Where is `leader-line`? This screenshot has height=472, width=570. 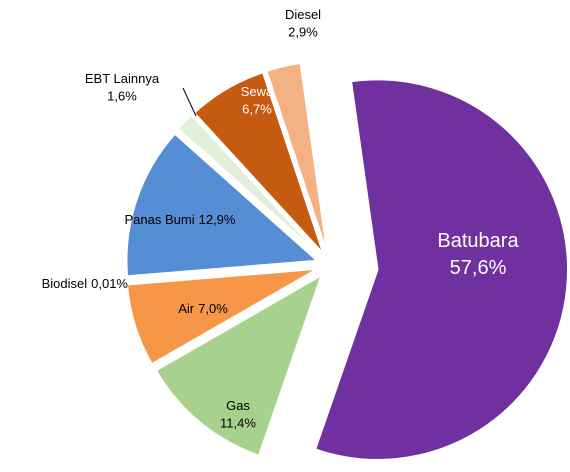
leader-line is located at coordinates (189, 102).